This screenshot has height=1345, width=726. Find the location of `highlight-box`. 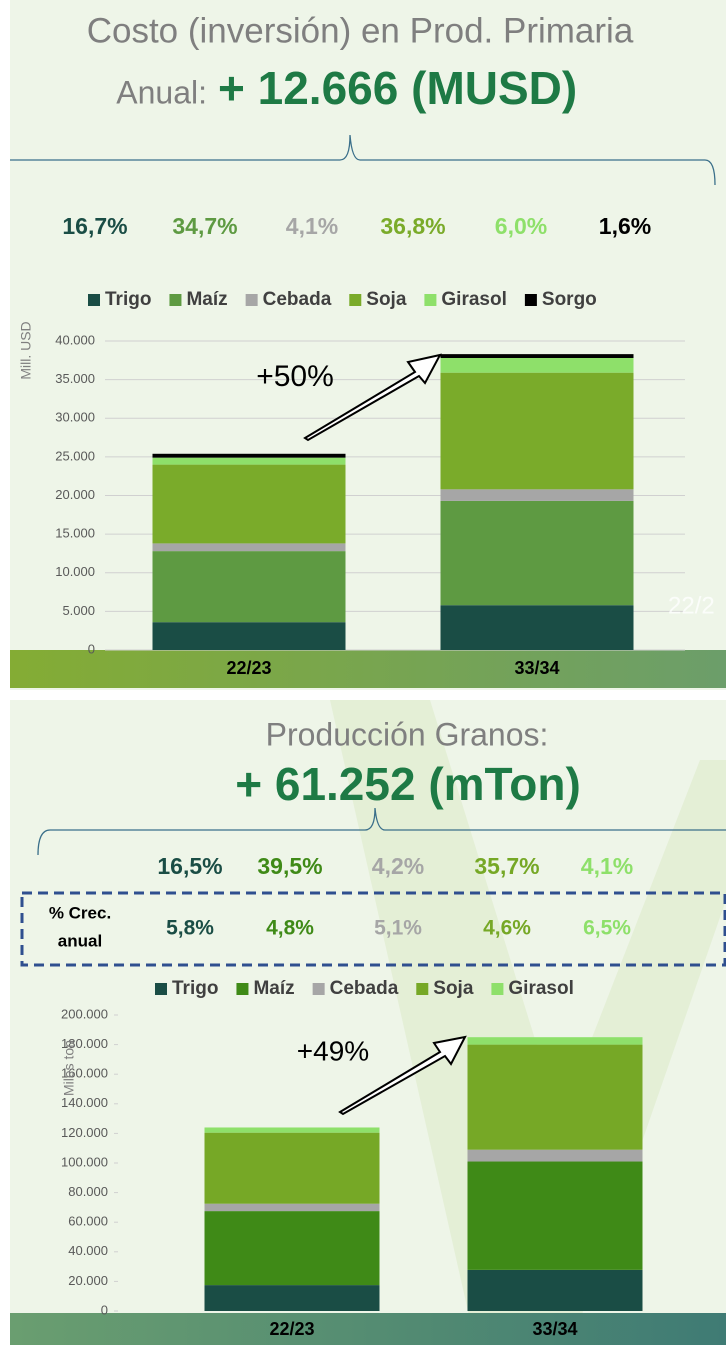

highlight-box is located at coordinates (373, 929).